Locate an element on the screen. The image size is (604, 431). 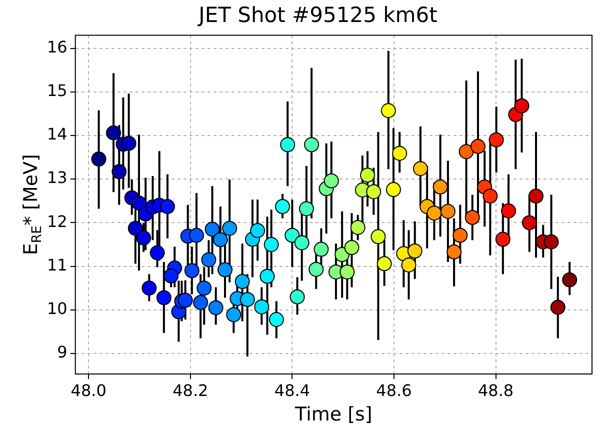
x-tick-label: 48.6 is located at coordinates (394, 390).